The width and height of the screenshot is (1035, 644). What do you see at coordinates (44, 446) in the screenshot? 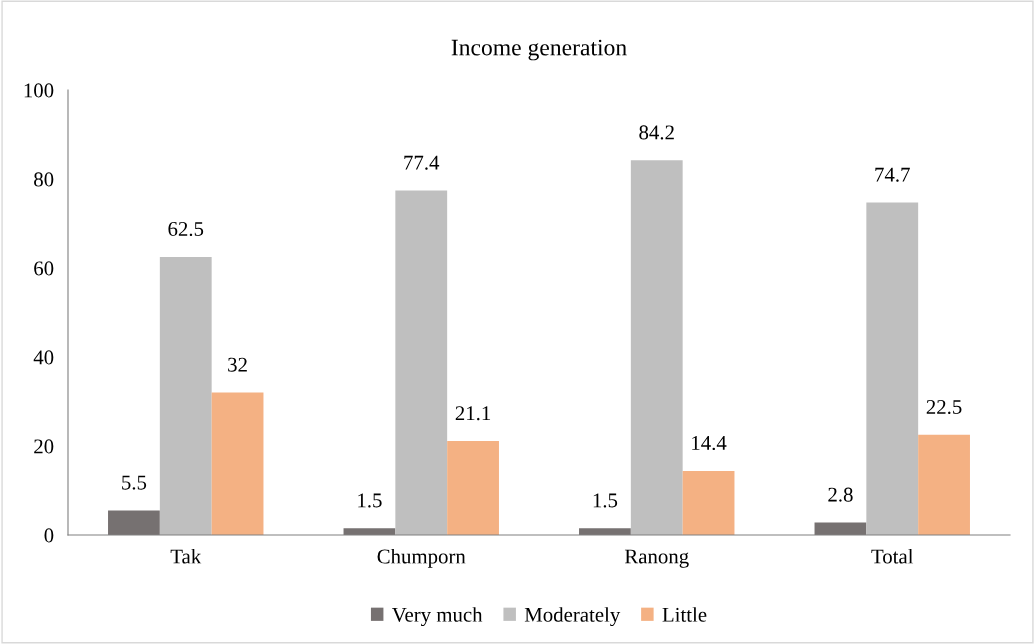
I see `y-tick-label: 20` at bounding box center [44, 446].